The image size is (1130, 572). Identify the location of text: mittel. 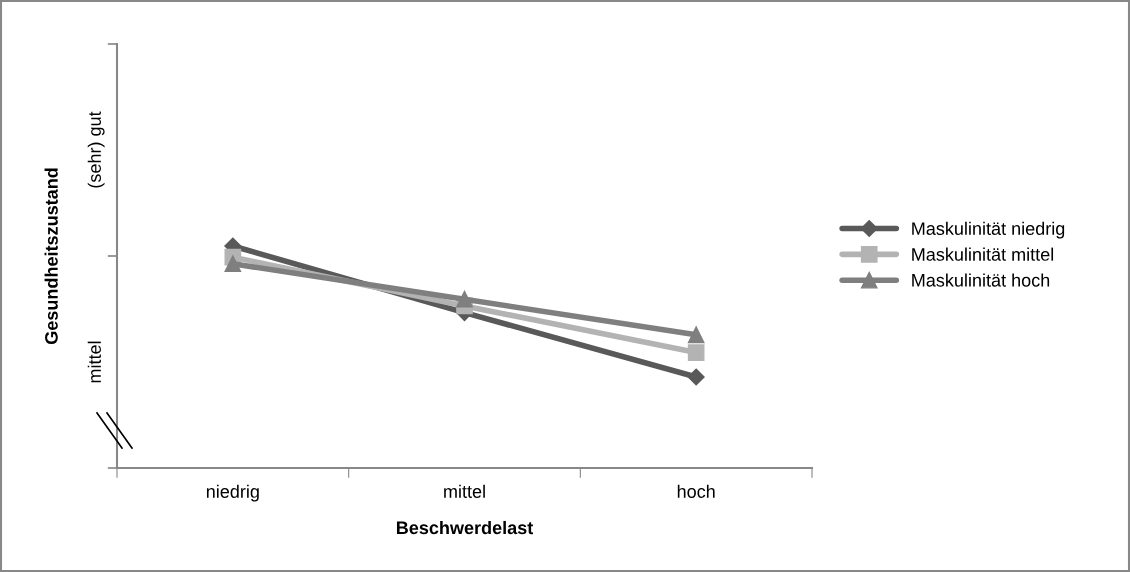
(94, 362).